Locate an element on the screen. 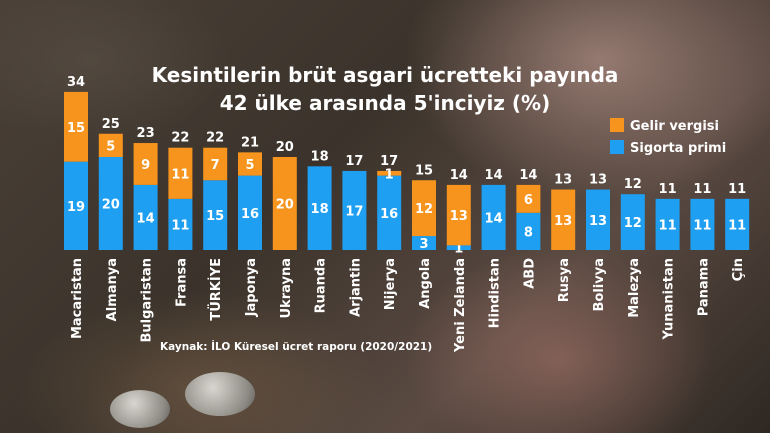  bar-value-sigorta-primi: 1 is located at coordinates (458, 249).